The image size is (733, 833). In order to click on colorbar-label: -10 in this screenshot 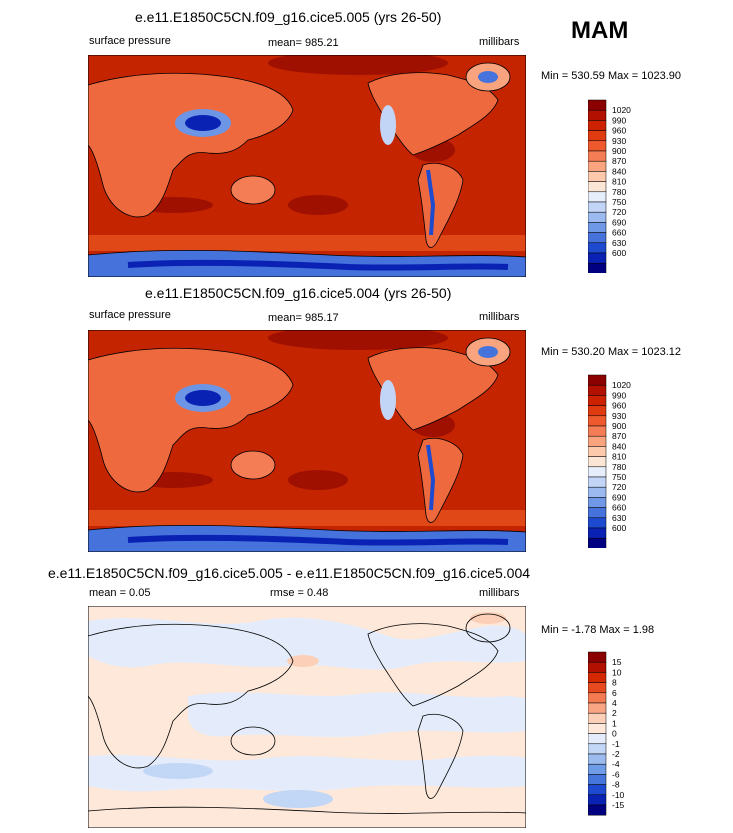, I will do `click(618, 795)`.